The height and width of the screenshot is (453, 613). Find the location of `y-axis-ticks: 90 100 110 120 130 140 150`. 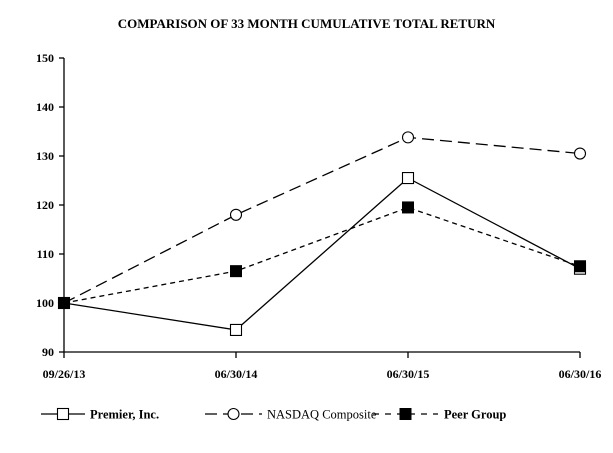

y-axis-ticks: 90 100 110 120 130 140 150 is located at coordinates (50, 205).